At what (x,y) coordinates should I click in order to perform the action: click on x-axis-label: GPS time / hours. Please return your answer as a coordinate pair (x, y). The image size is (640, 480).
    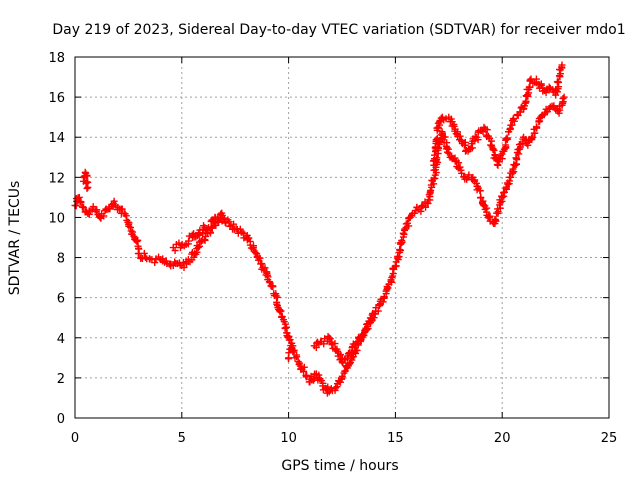
    Looking at the image, I should click on (339, 466).